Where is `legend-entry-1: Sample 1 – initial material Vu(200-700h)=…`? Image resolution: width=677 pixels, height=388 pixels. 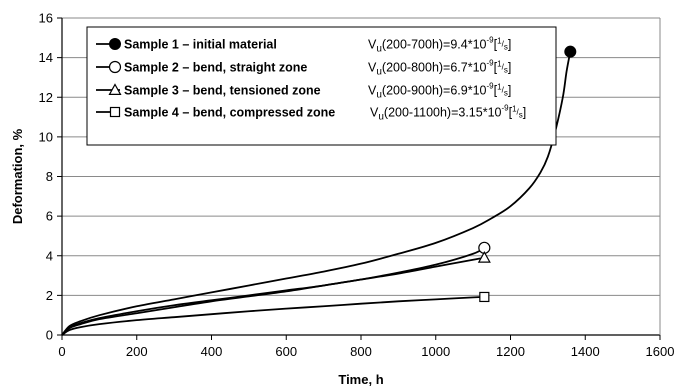 legend-entry-1: Sample 1 – initial material Vu(200-700h)=… is located at coordinates (303, 45).